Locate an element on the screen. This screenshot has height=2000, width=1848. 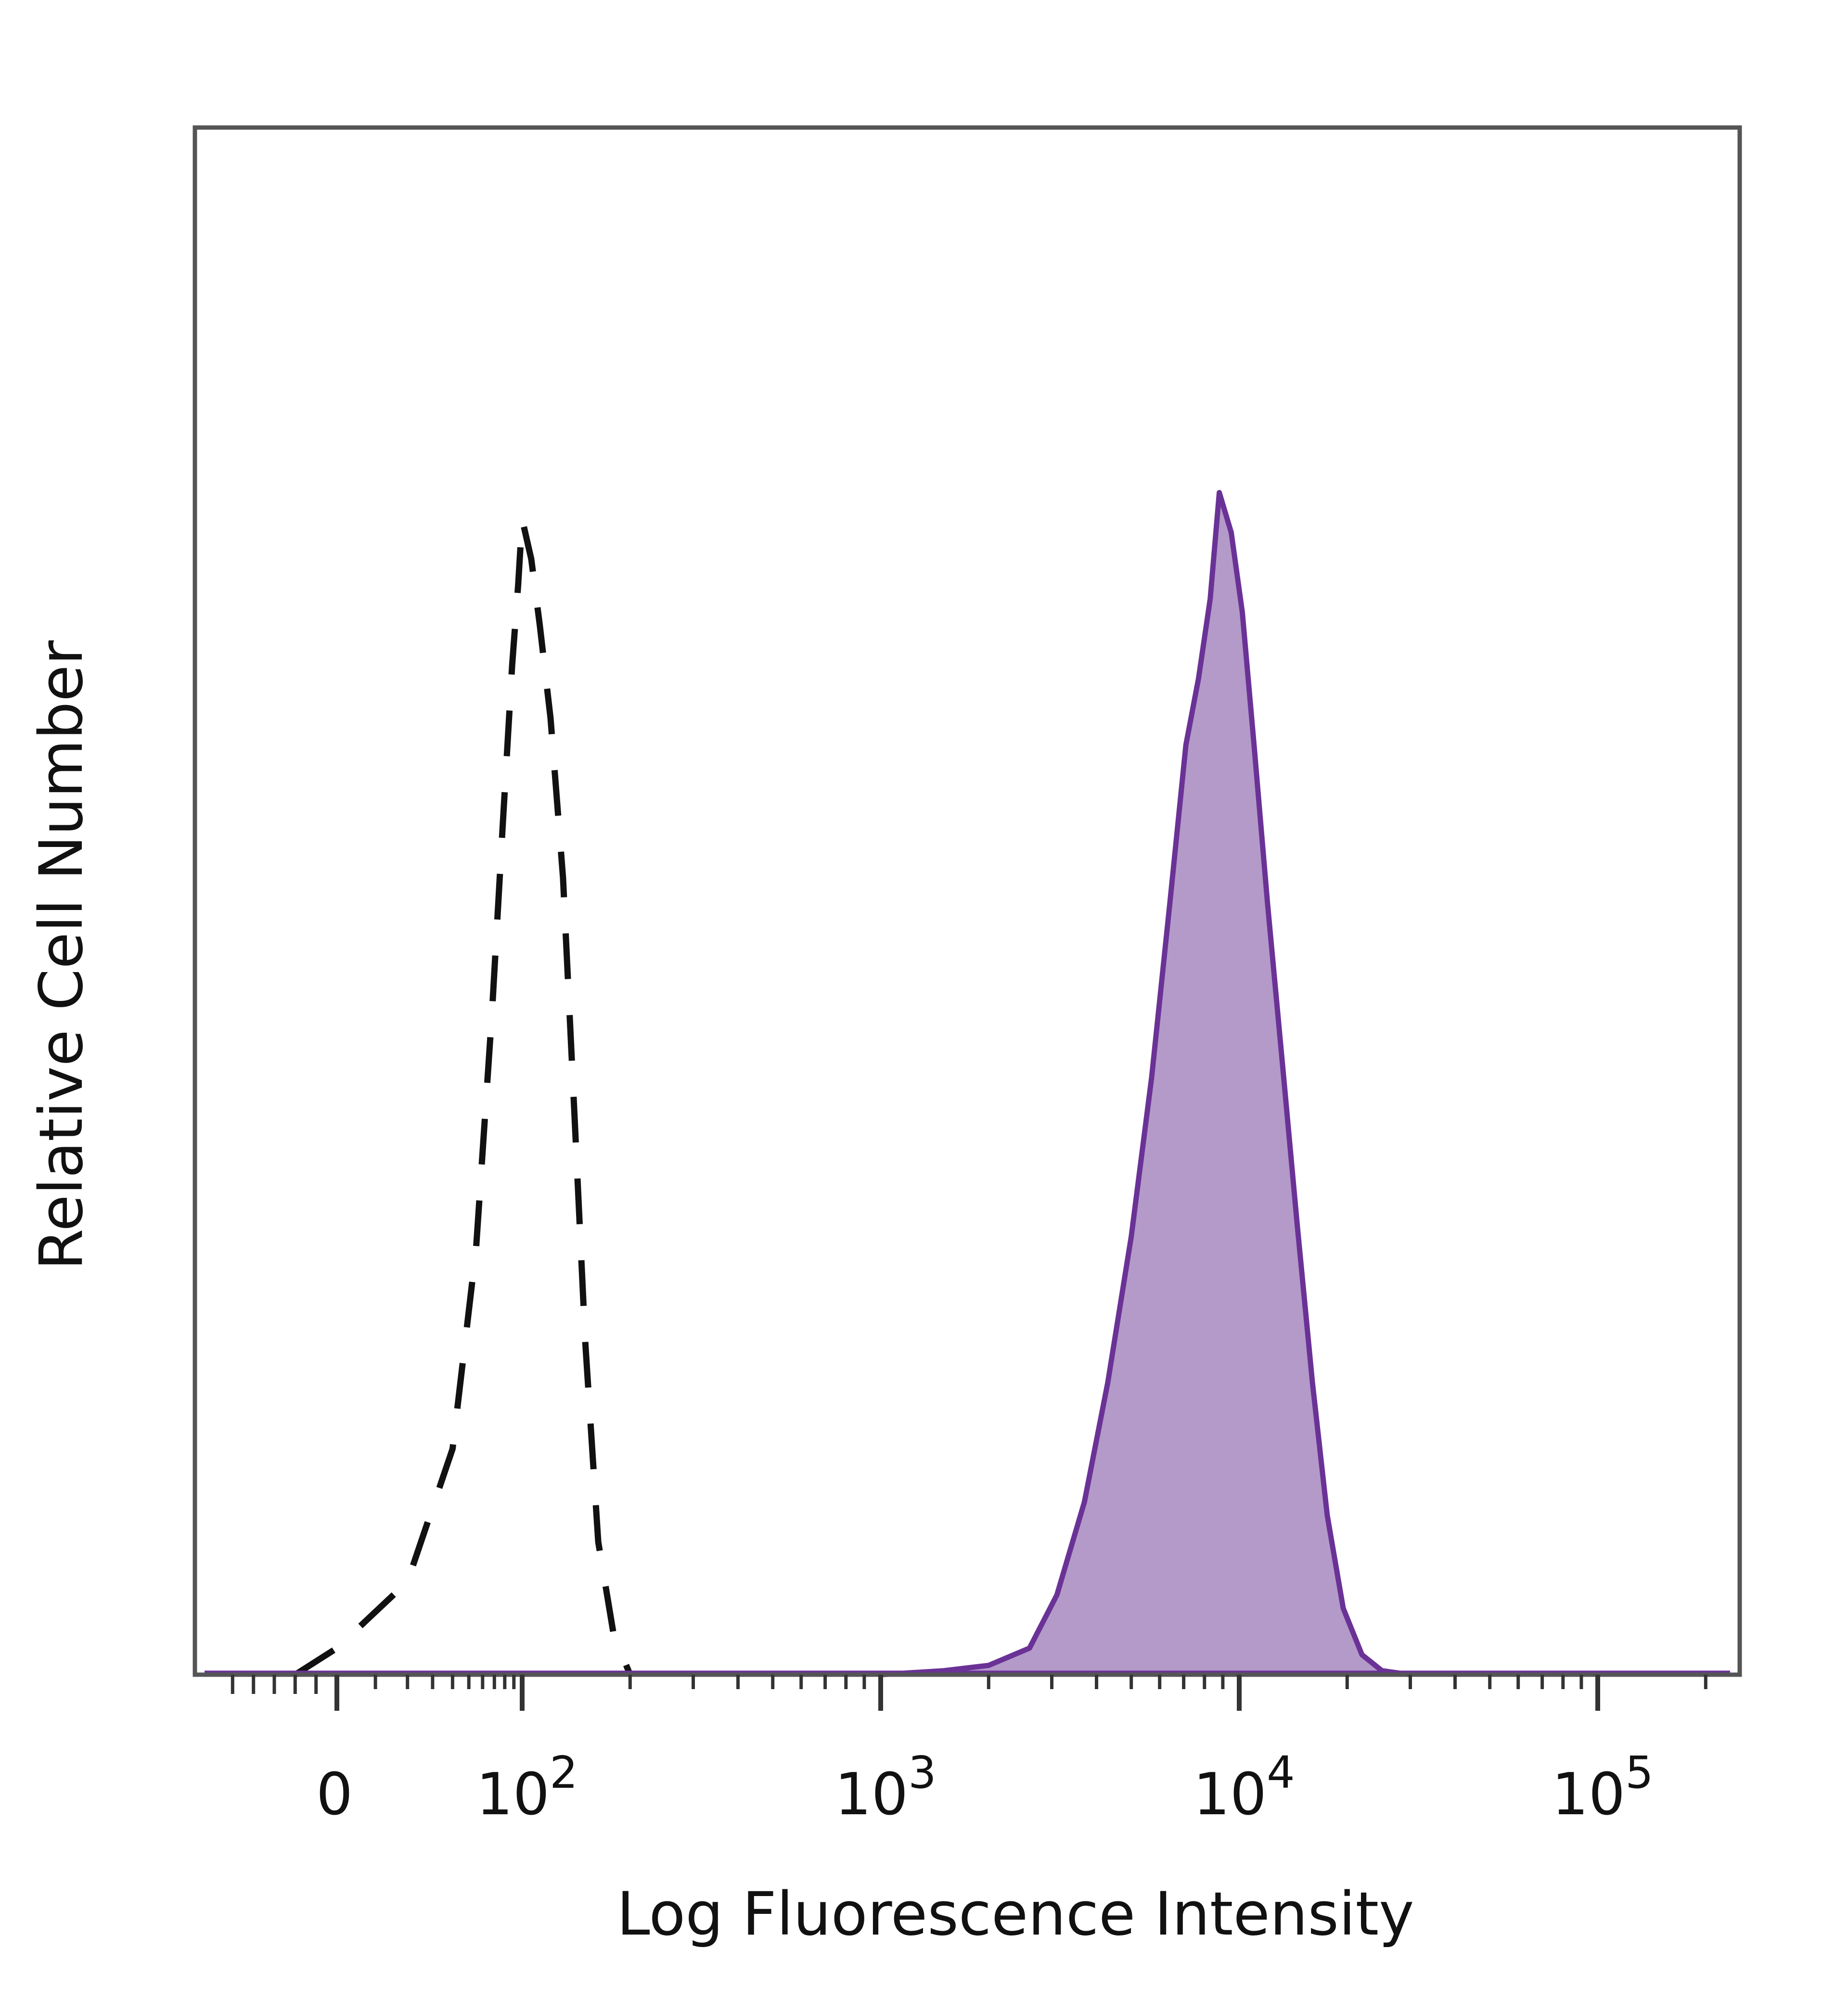
x-tick-label-base: 0 is located at coordinates (334, 1794).